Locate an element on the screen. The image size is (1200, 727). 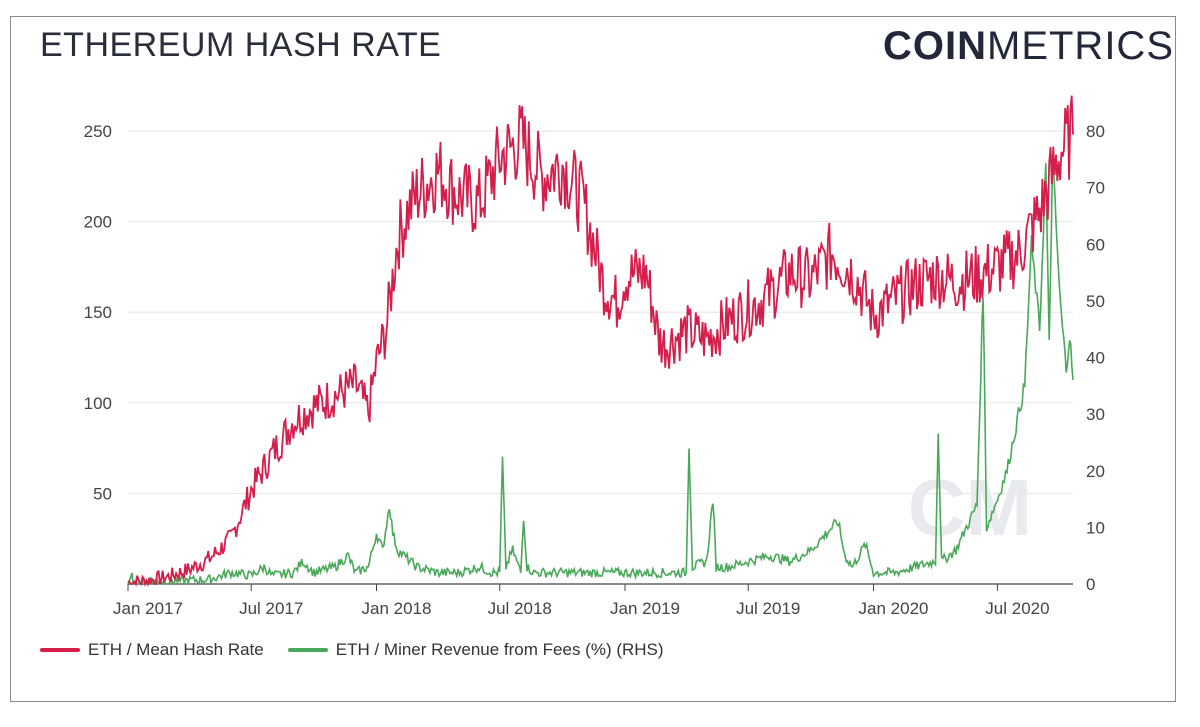
legend-item-hash: ETH / Mean Hash Rate is located at coordinates (152, 650).